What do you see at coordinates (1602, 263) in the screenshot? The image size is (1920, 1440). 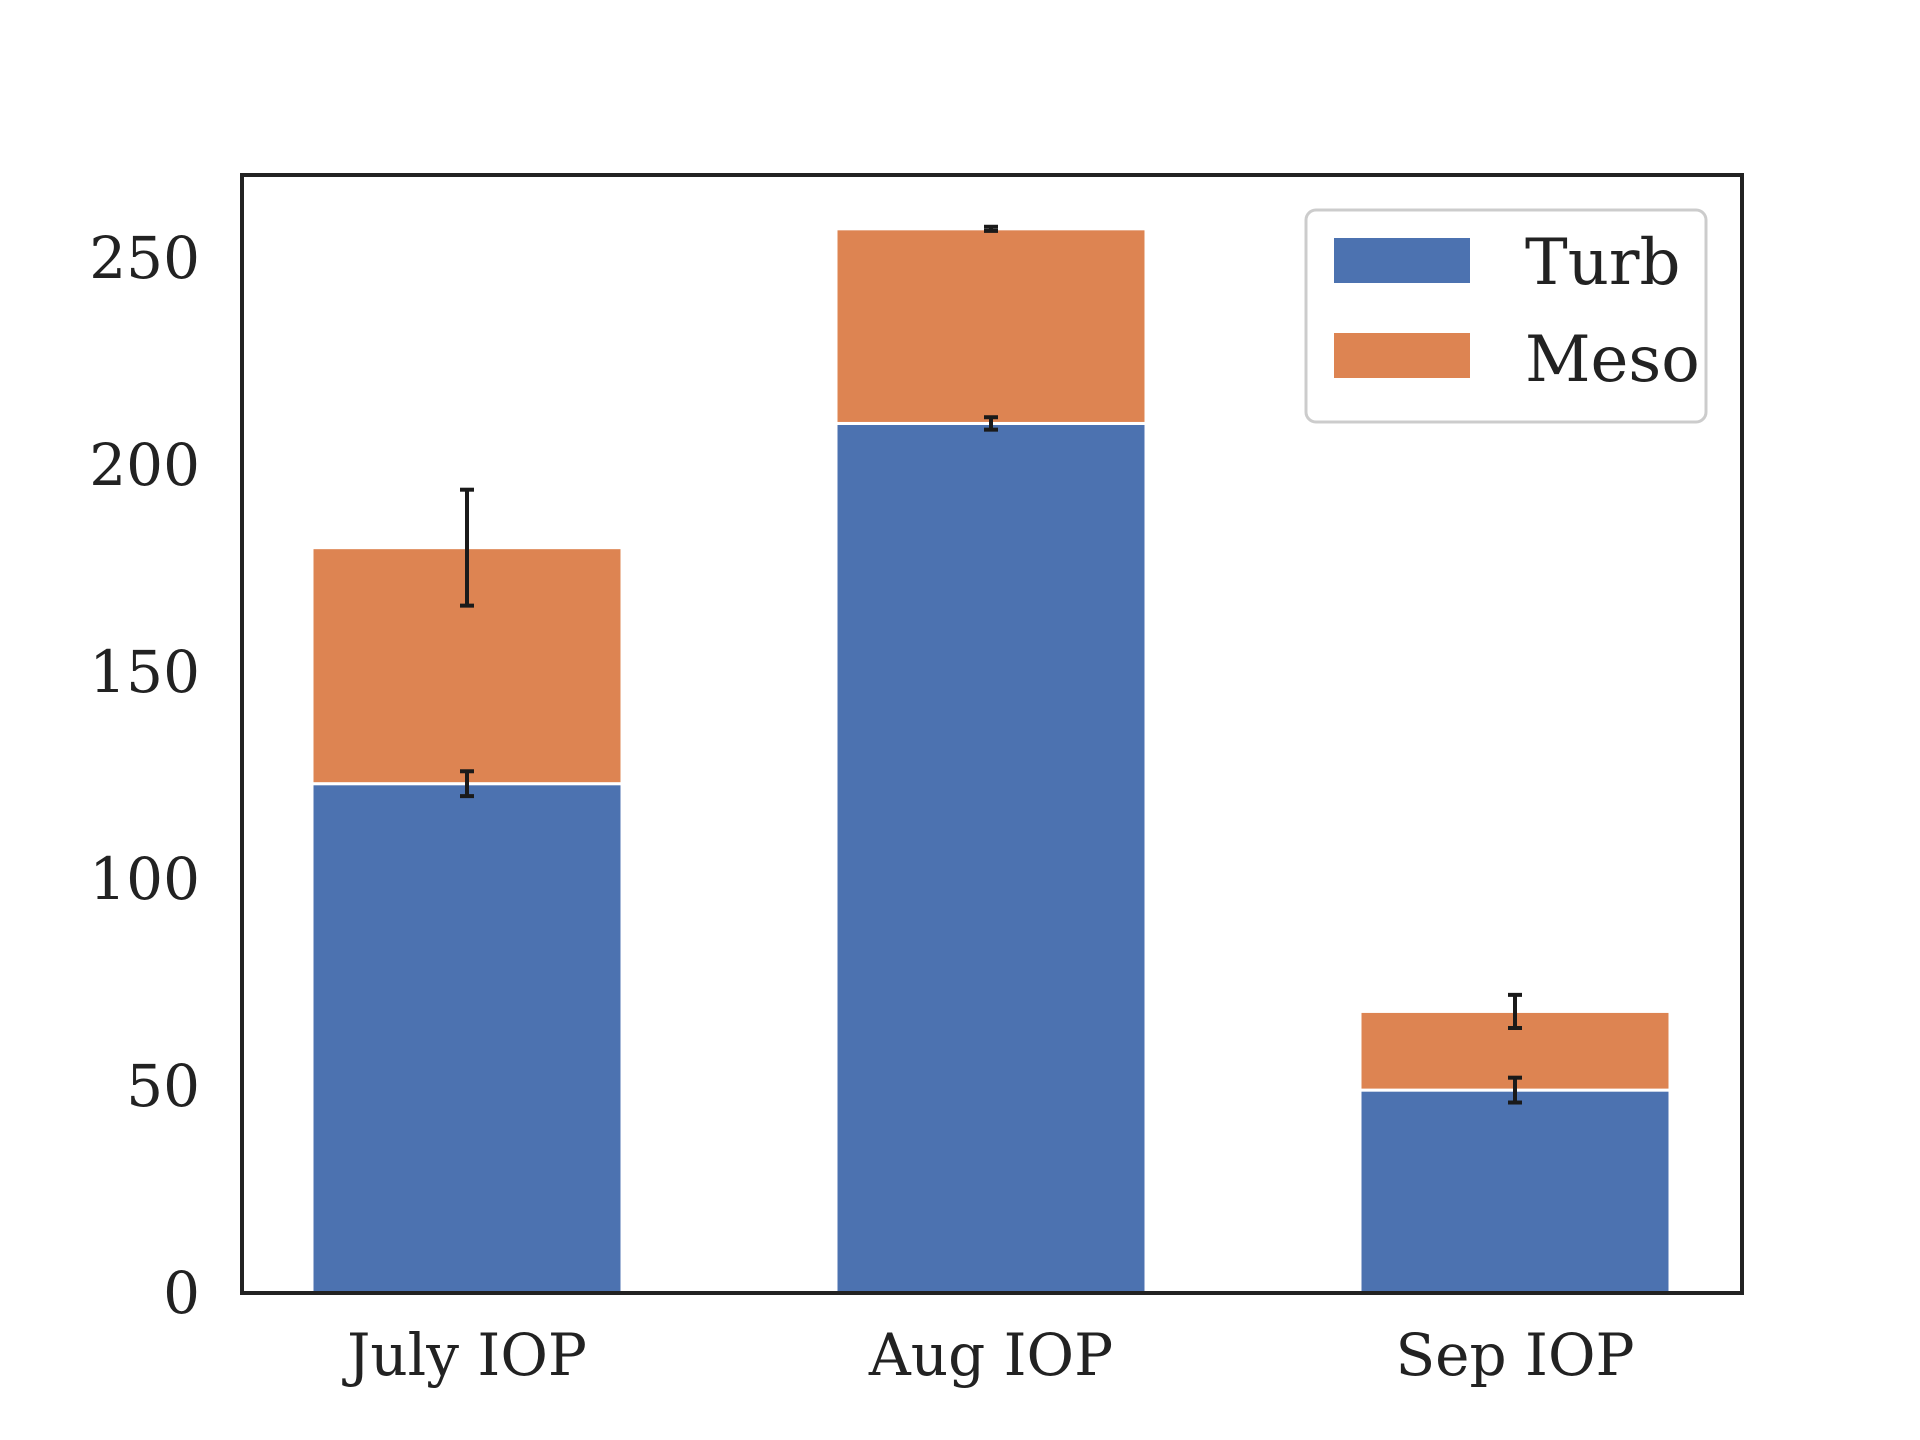 I see `legend-label-turb: Turb` at bounding box center [1602, 263].